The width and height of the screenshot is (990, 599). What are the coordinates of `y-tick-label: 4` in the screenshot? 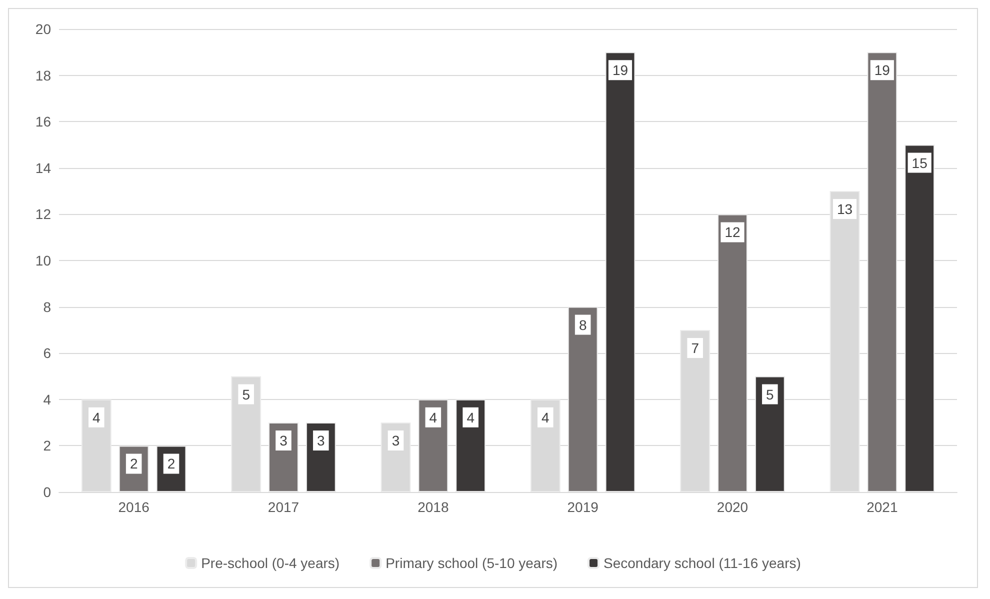 It's located at (47, 399).